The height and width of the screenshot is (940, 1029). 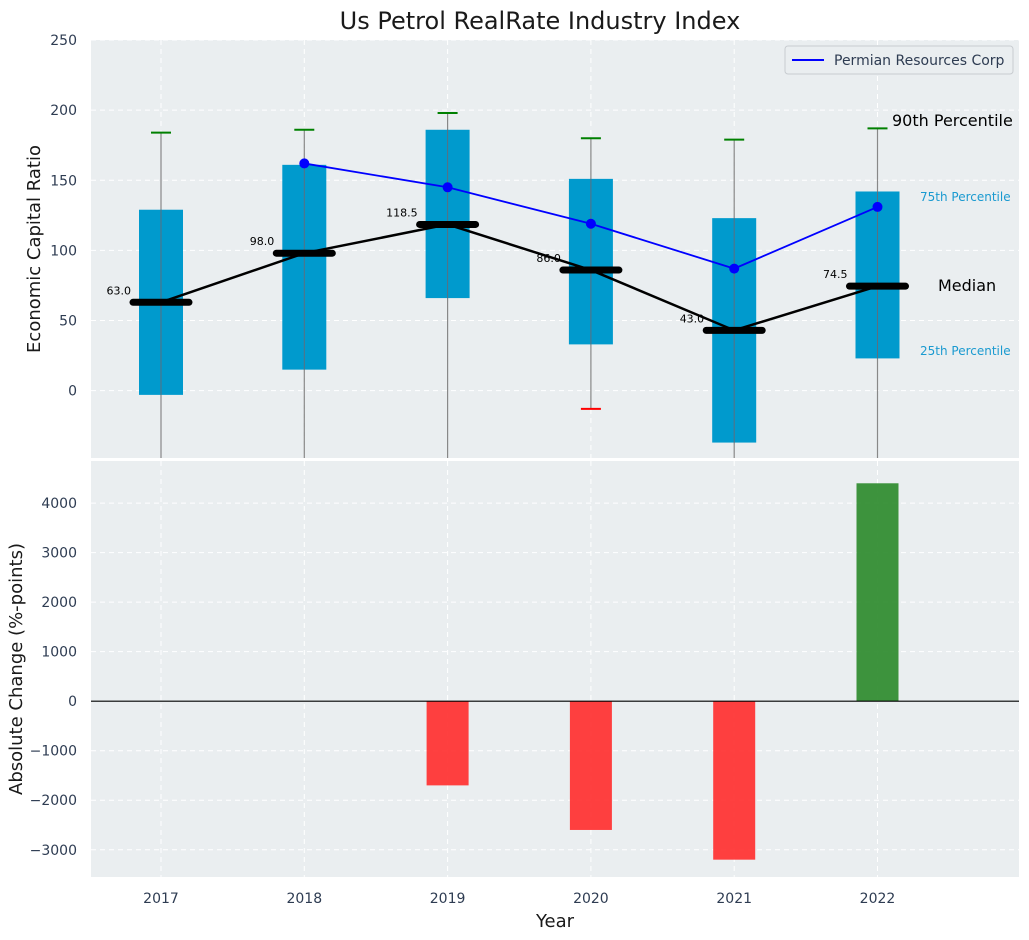 I want to click on median-line, so click(x=519, y=277).